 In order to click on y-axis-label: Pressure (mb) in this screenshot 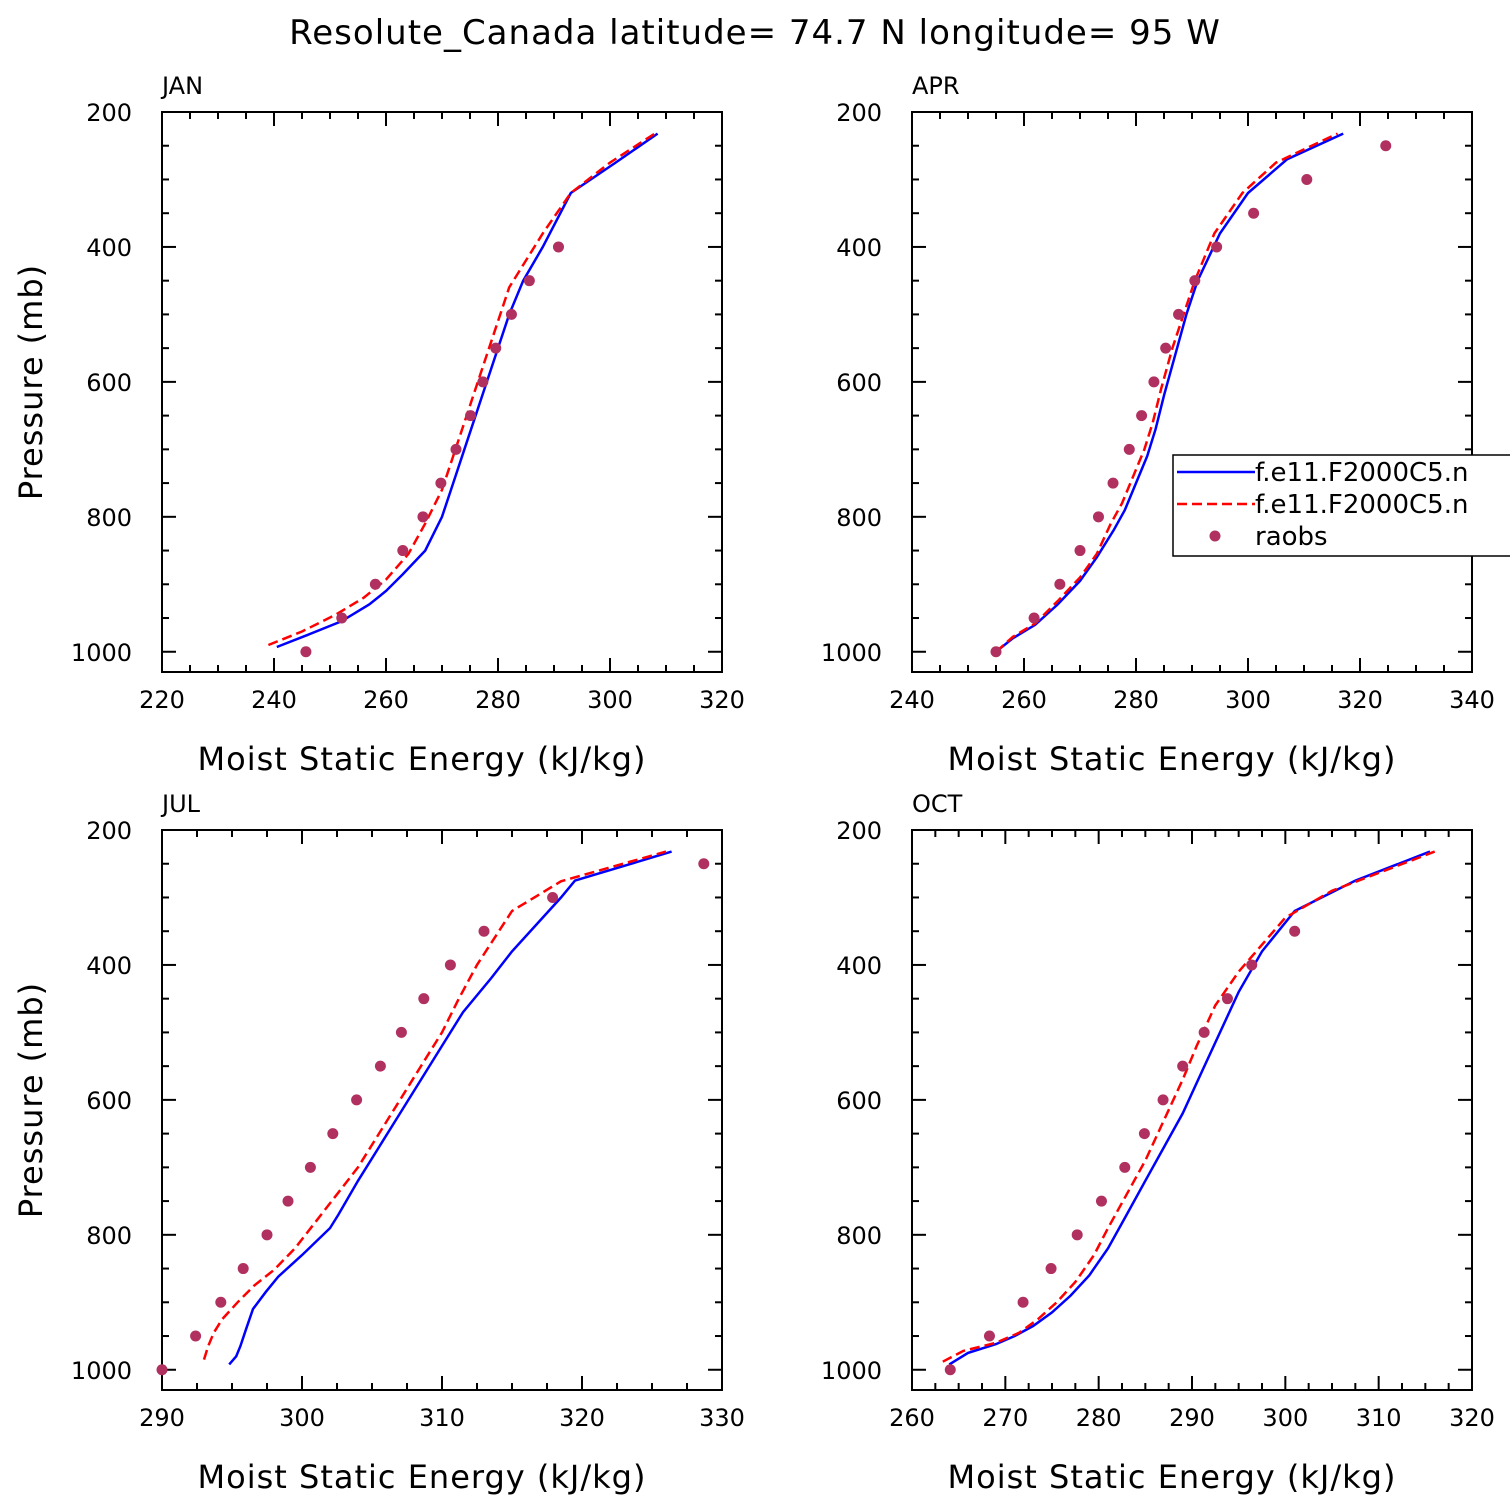, I will do `click(31, 1100)`.